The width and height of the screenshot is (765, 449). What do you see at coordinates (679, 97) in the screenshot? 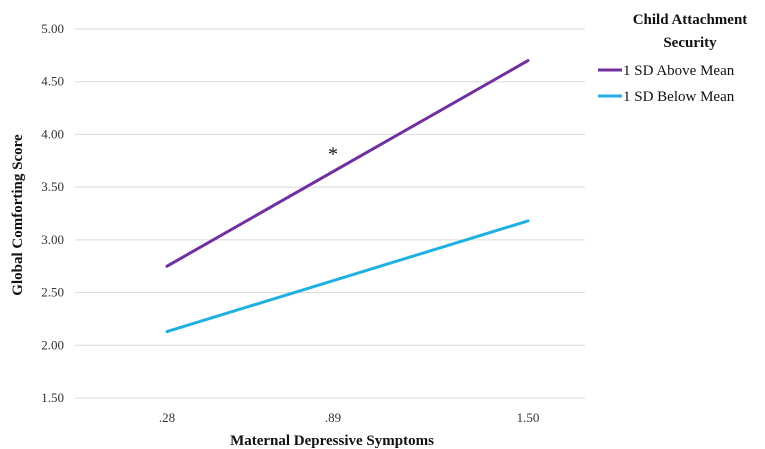
I see `legend-label-below: 1 SD Below Mean` at bounding box center [679, 97].